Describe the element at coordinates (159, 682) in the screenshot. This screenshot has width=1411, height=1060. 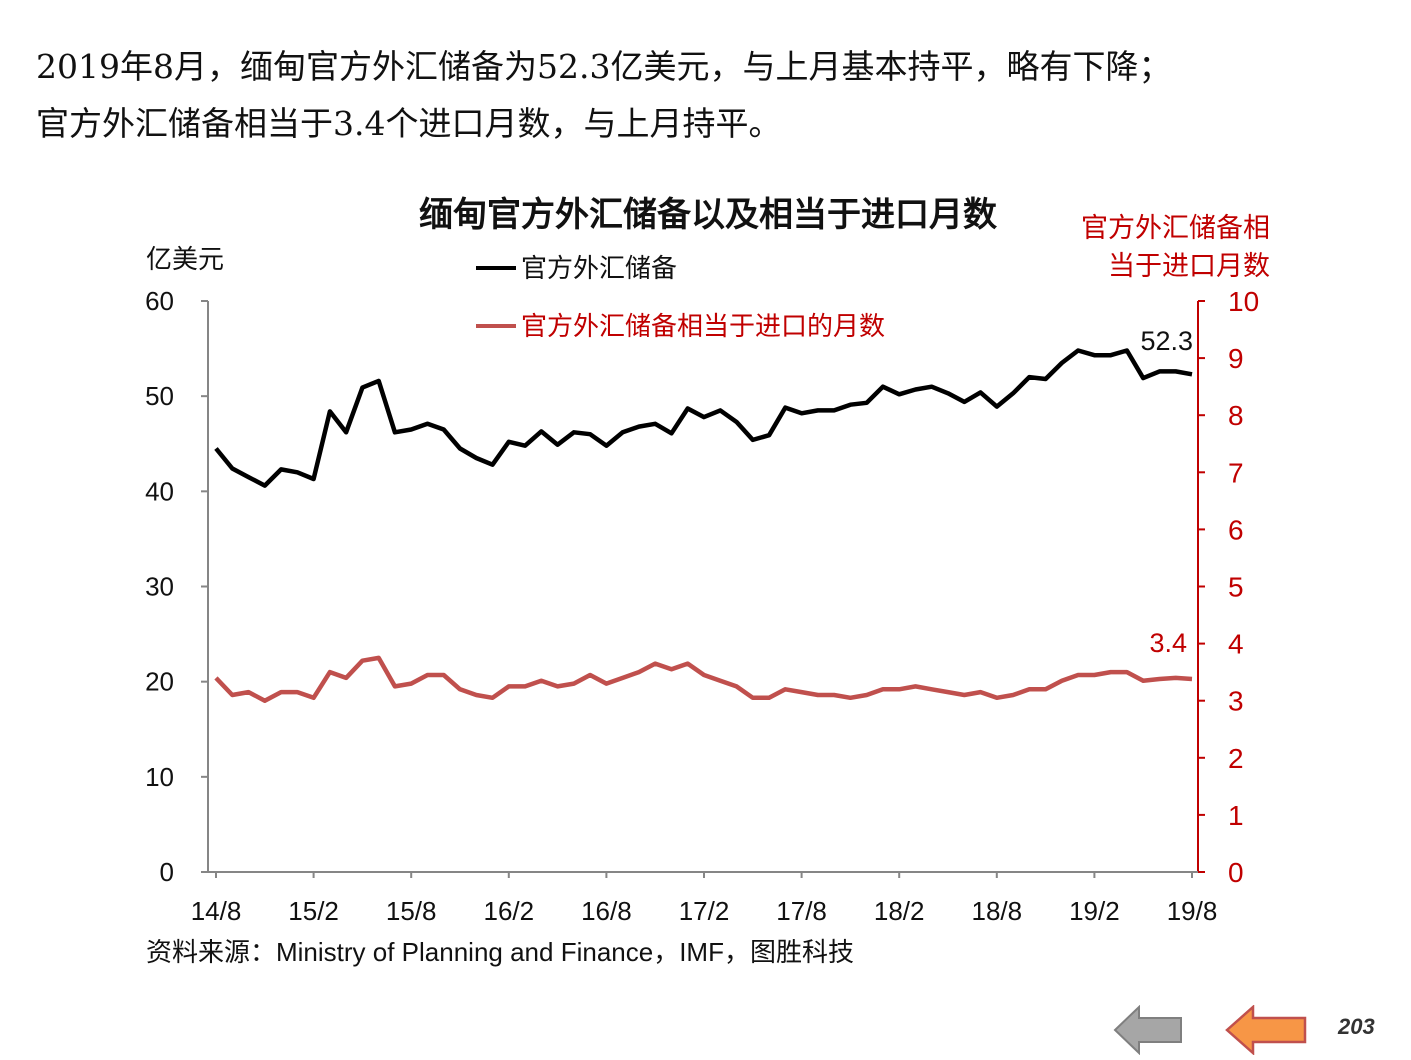
I see `left-tick-label: 20` at that location.